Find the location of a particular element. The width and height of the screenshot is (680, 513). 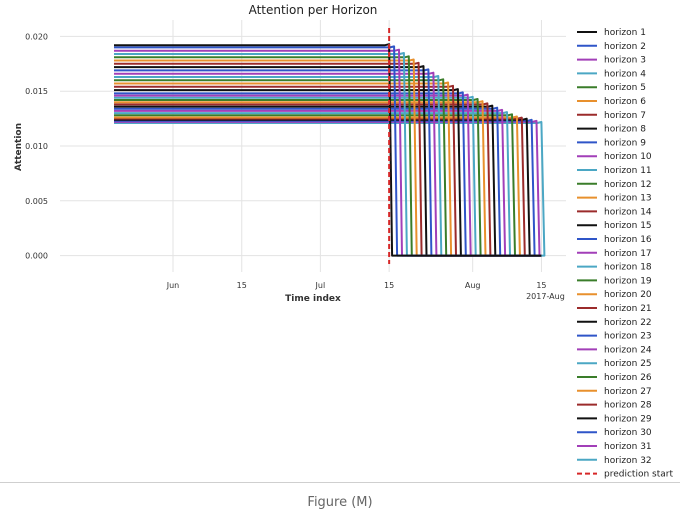

x-tick-label: Aug is located at coordinates (473, 285).